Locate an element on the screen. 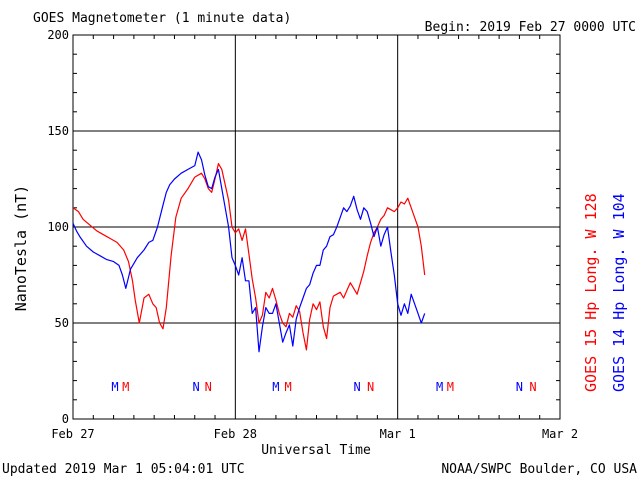 The image size is (640, 480). legend-entry: GOES 14 Hp Long. W 104 is located at coordinates (619, 292).